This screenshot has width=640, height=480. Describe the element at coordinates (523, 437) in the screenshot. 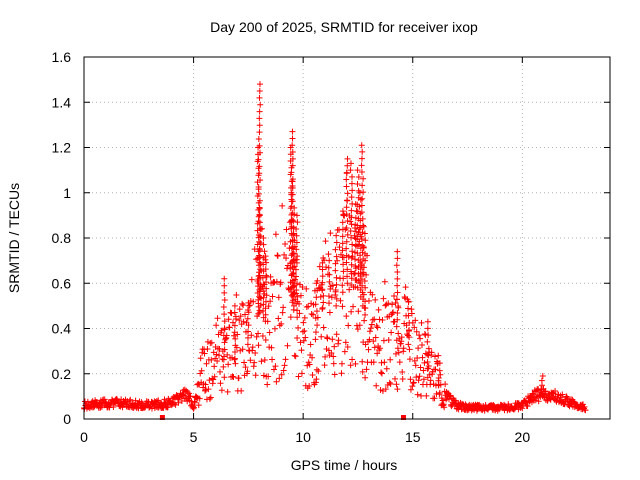

I see `x-tick-label: 20` at that location.